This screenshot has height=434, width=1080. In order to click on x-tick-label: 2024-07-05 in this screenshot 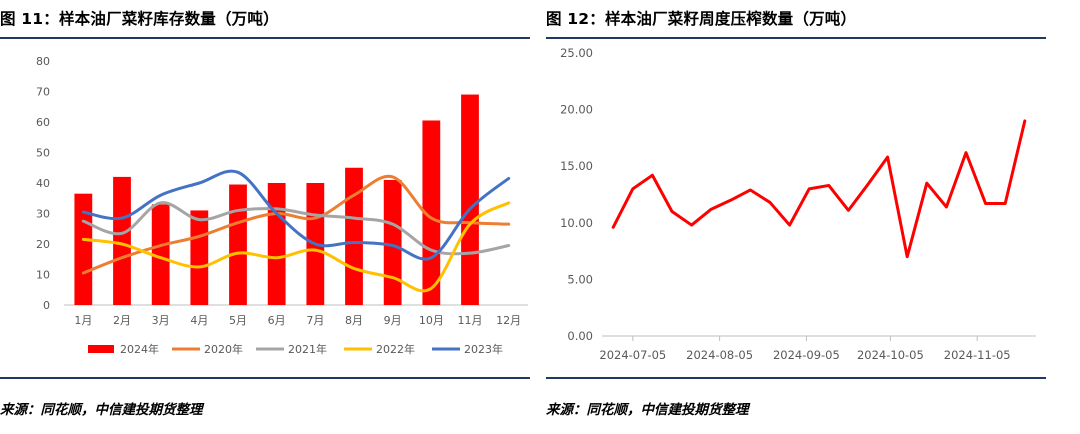, I will do `click(632, 355)`.